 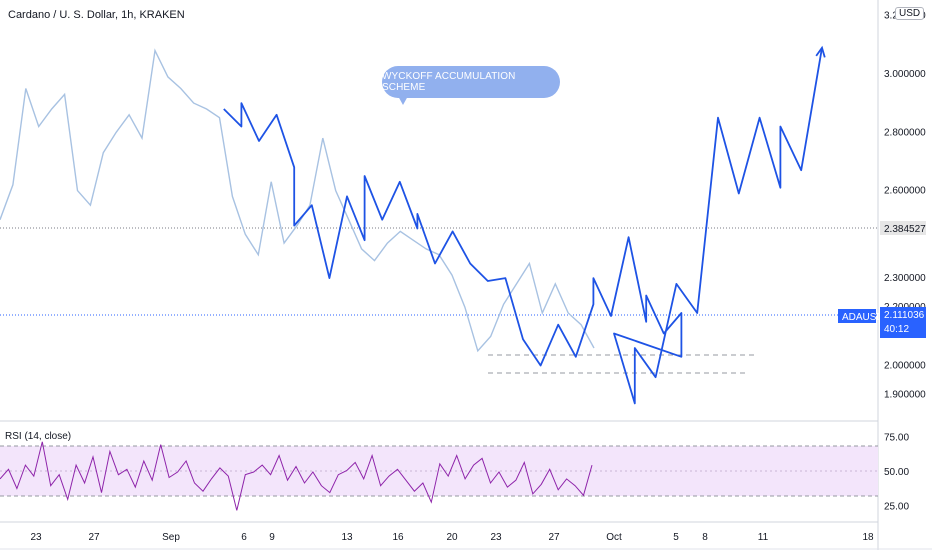 I want to click on x-tick-label: Sep, so click(x=171, y=537).